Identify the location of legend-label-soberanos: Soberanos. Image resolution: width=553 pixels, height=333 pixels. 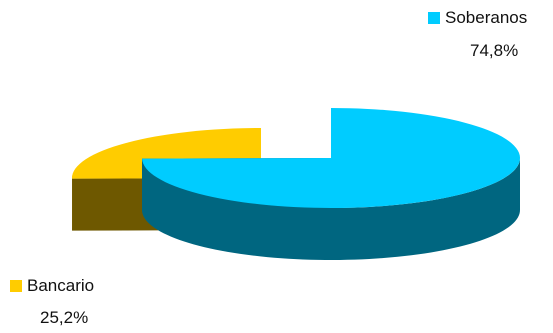
(486, 17).